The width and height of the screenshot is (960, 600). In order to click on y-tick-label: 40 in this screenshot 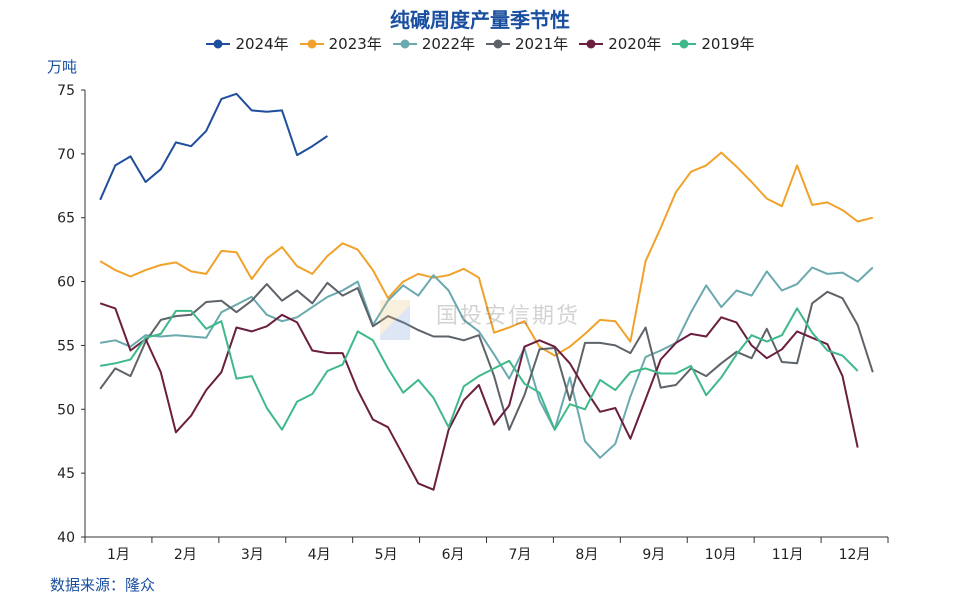, I will do `click(66, 538)`.